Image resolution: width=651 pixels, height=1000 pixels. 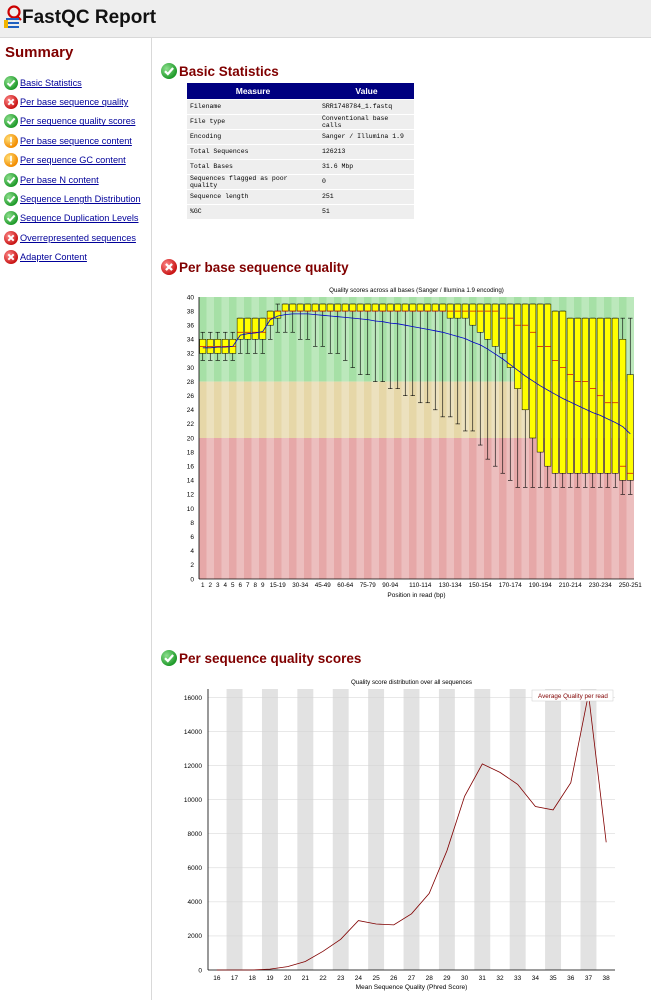 What do you see at coordinates (465, 978) in the screenshot?
I see `x-tick-label: 30` at bounding box center [465, 978].